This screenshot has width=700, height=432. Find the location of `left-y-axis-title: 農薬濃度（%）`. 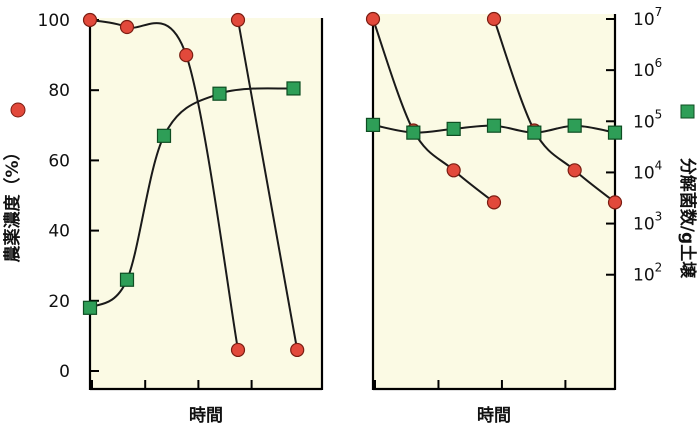

left-y-axis-title: 農薬濃度（%） is located at coordinates (12, 202).